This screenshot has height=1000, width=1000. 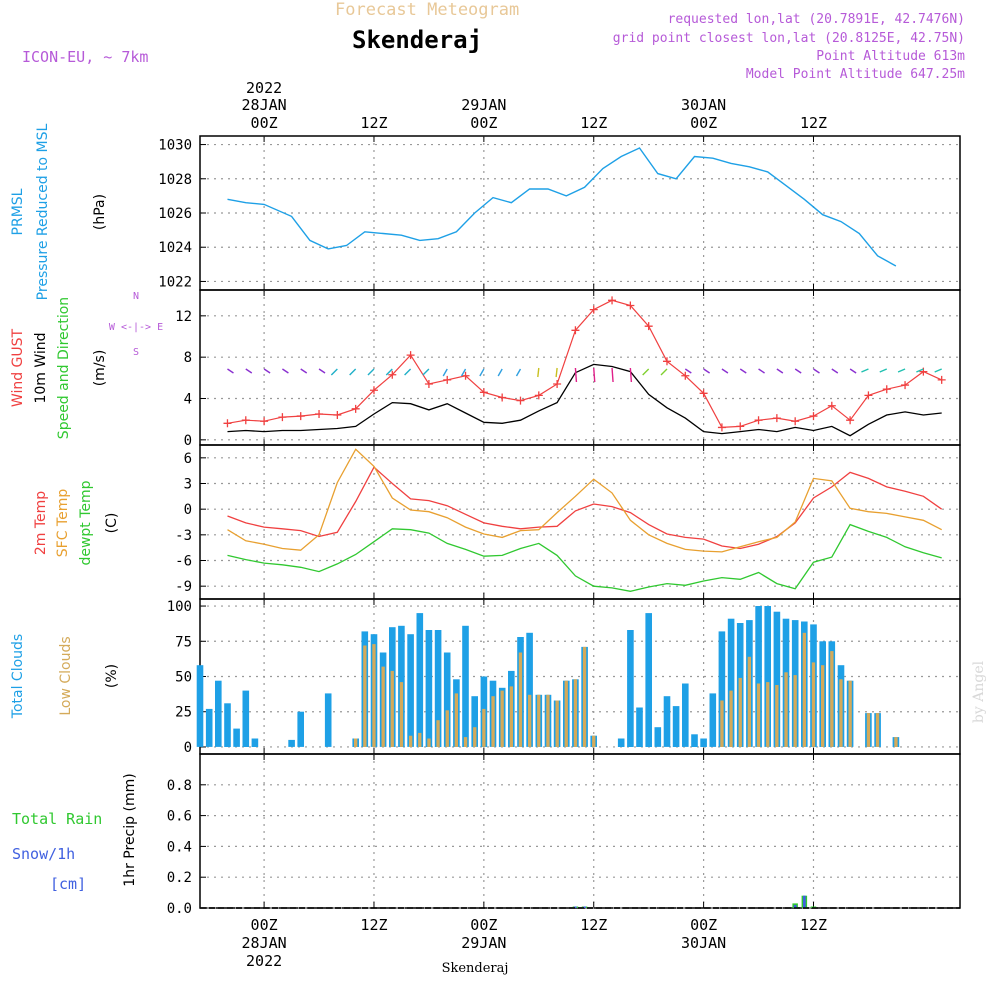 What do you see at coordinates (43, 211) in the screenshot?
I see `pressure-label: Pressure Reduced to MSL` at bounding box center [43, 211].